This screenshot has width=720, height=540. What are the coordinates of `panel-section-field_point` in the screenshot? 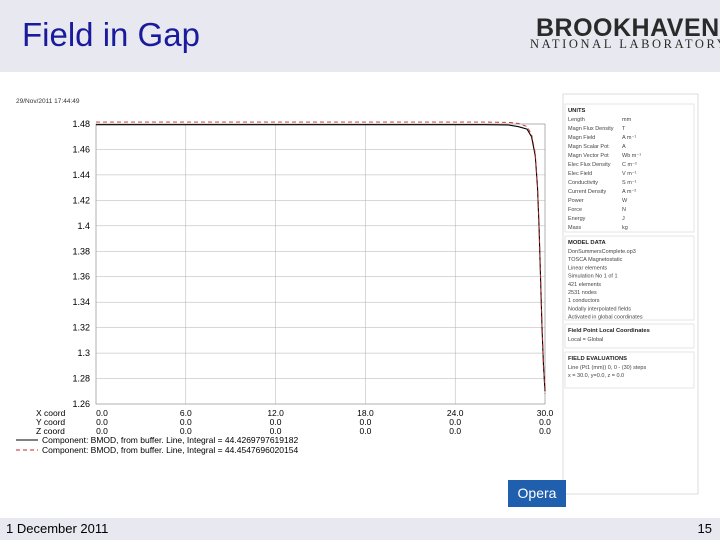 It's located at (629, 336).